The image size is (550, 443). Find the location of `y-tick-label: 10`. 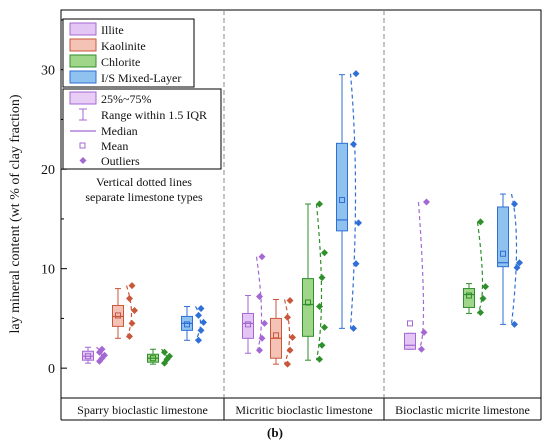

y-tick-label: 10 is located at coordinates (48, 270).